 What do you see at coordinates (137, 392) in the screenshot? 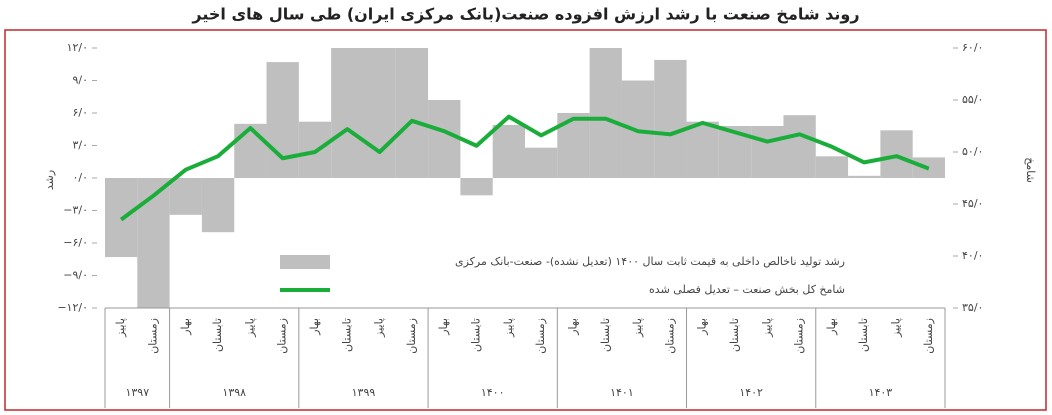
I see `group-label: ۱۳۹۷` at bounding box center [137, 392].